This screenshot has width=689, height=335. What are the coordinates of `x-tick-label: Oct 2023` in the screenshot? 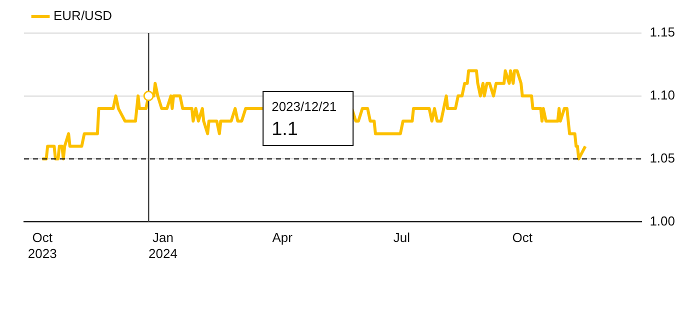 It's located at (42, 245).